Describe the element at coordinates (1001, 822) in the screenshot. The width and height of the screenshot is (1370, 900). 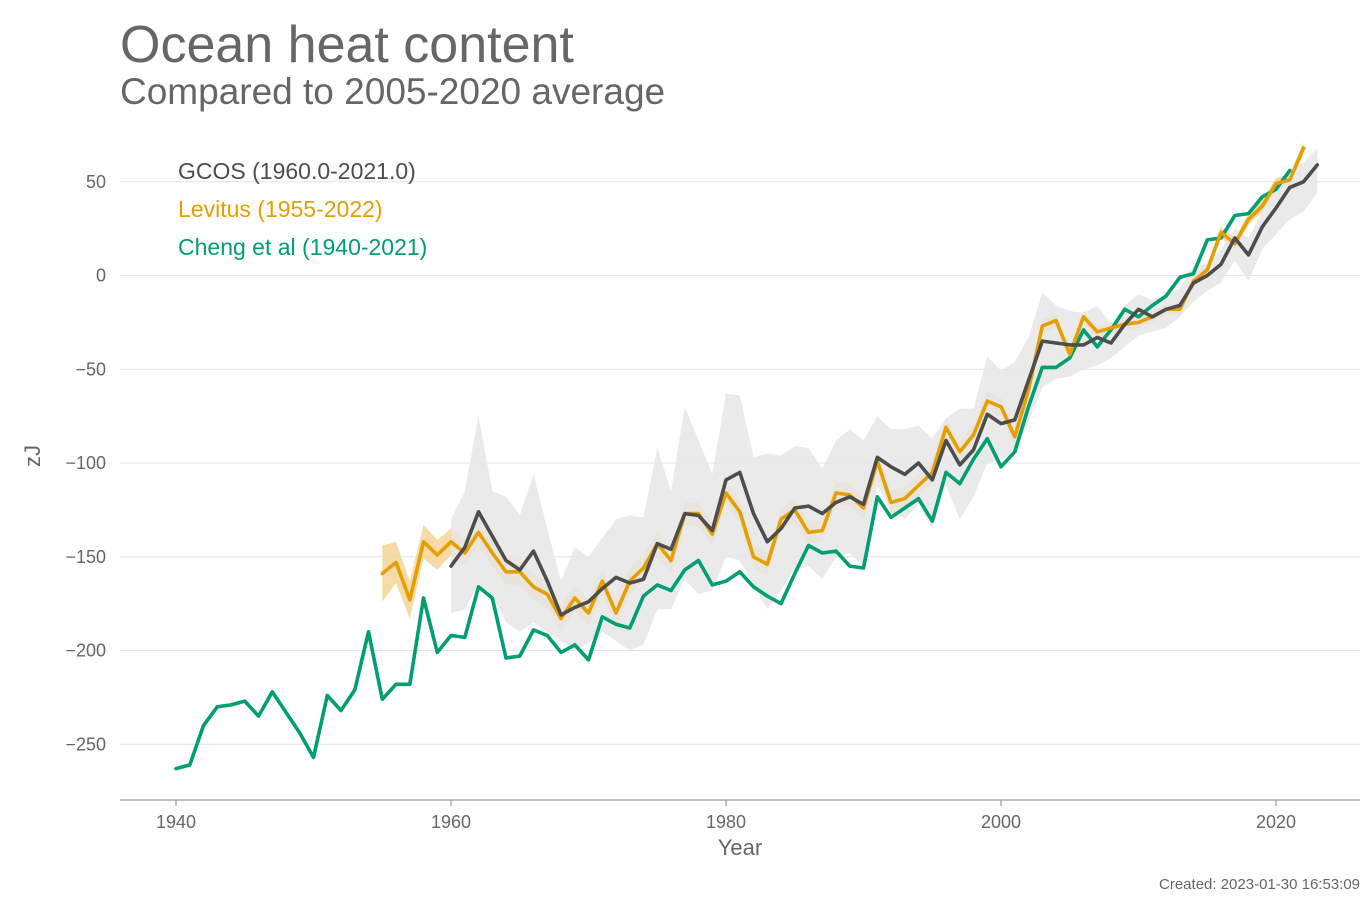
I see `x-tick-label: 2000` at that location.